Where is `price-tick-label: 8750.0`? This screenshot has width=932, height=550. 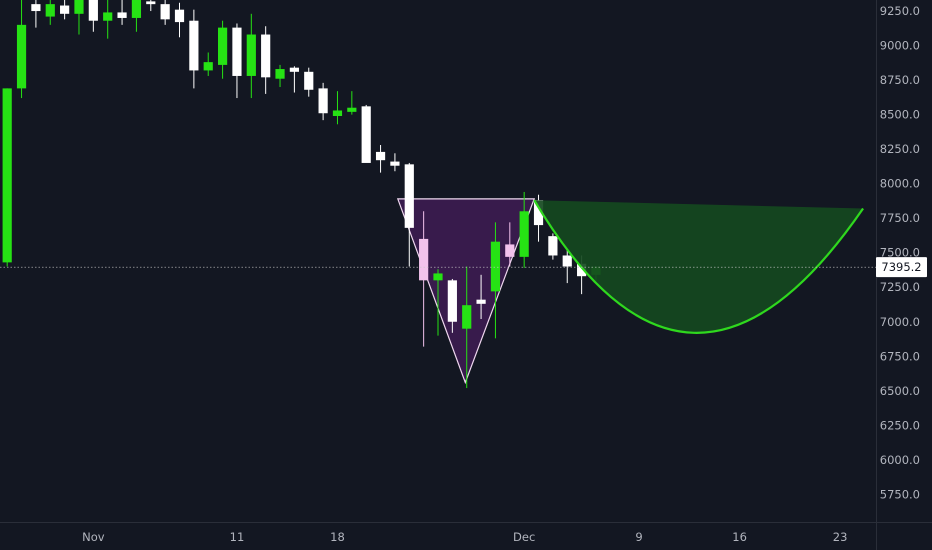 price-tick-label: 8750.0 is located at coordinates (900, 80).